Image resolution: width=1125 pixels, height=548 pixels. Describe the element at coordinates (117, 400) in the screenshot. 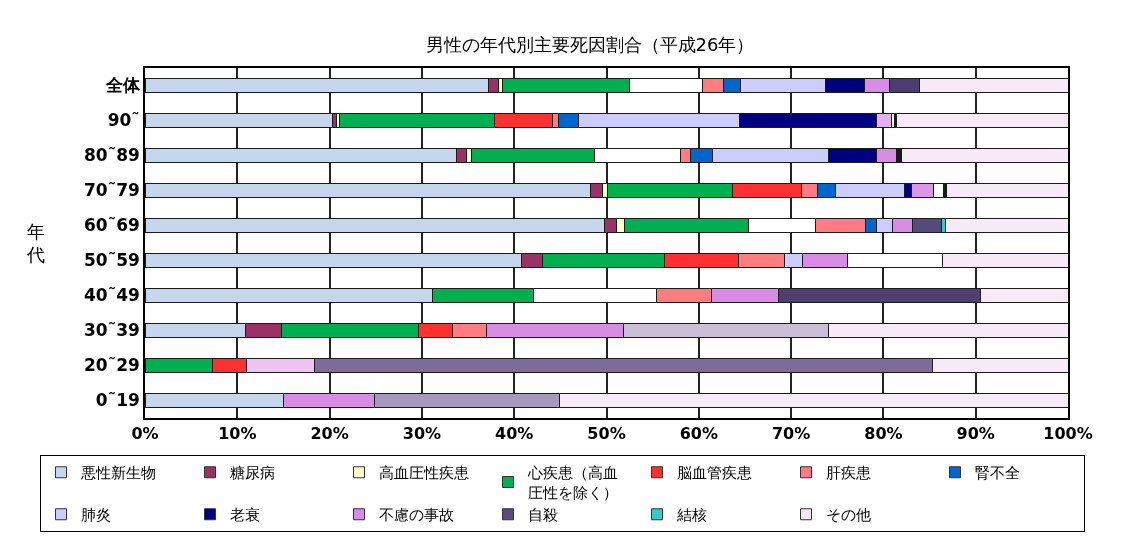

I see `y-tick-label: 0˜19` at that location.